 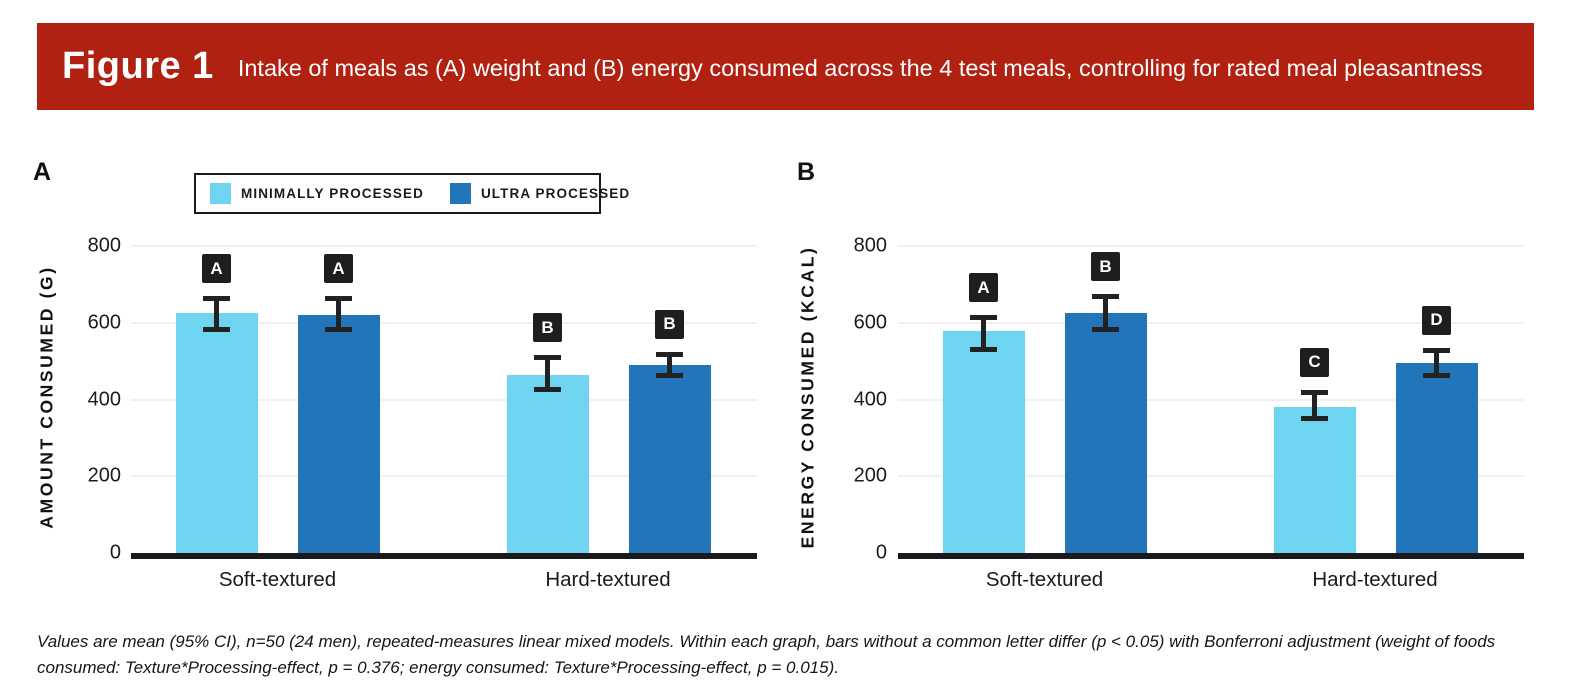 I want to click on legend-label: MINIMALLY PROCESSED, so click(x=332, y=193).